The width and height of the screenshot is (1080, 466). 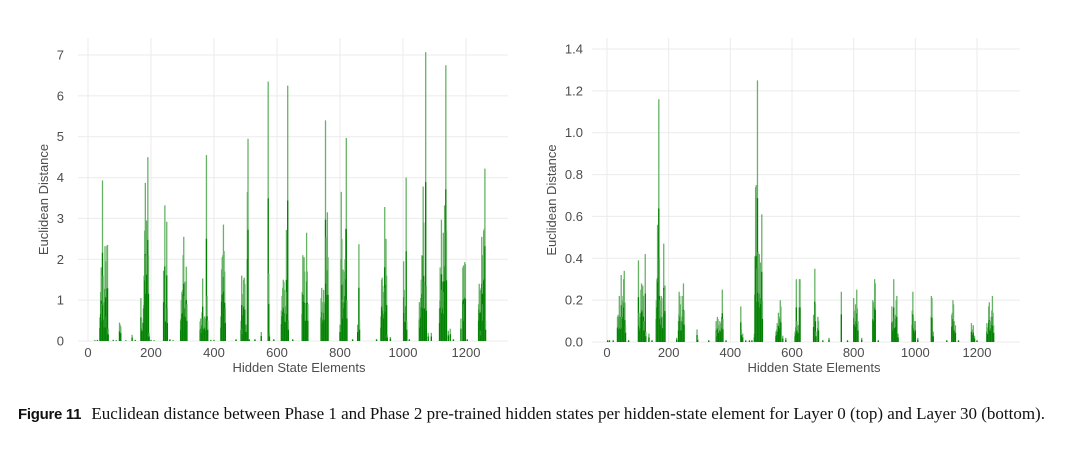 I want to click on x-tick-label: 1200, so click(x=977, y=352).